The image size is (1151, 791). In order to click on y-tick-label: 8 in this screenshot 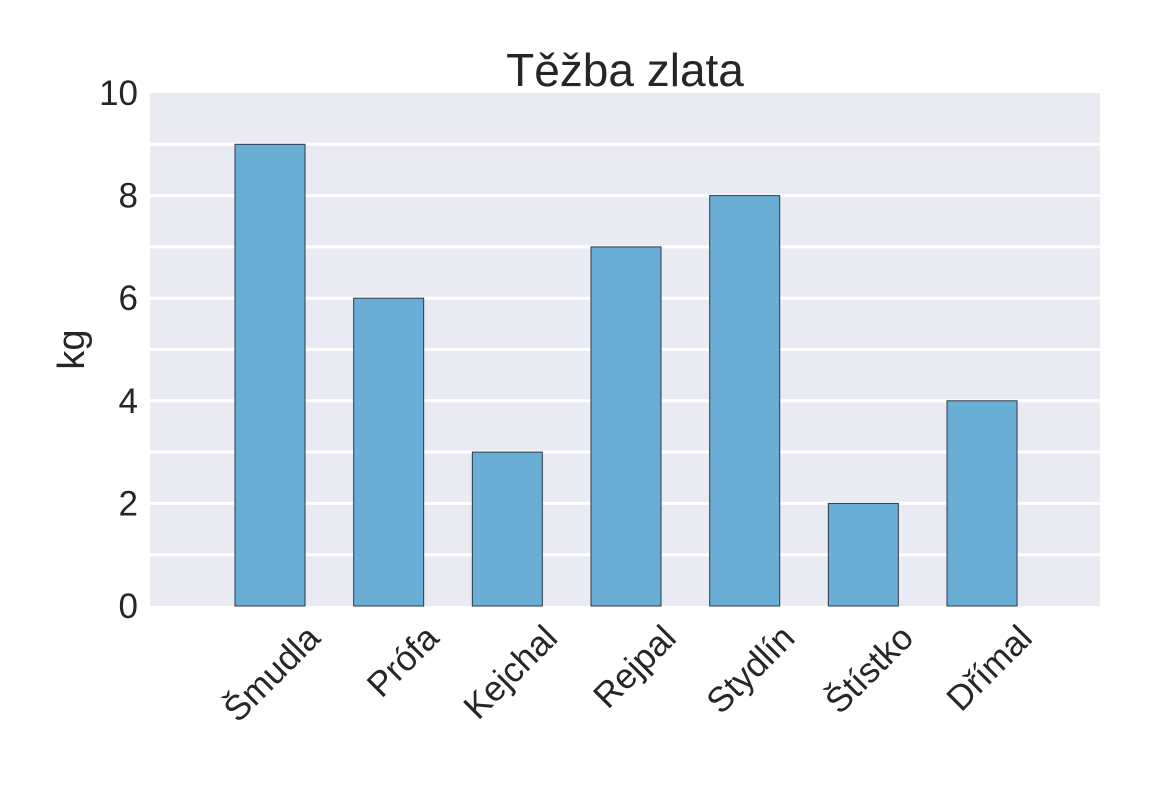, I will do `click(128, 196)`.